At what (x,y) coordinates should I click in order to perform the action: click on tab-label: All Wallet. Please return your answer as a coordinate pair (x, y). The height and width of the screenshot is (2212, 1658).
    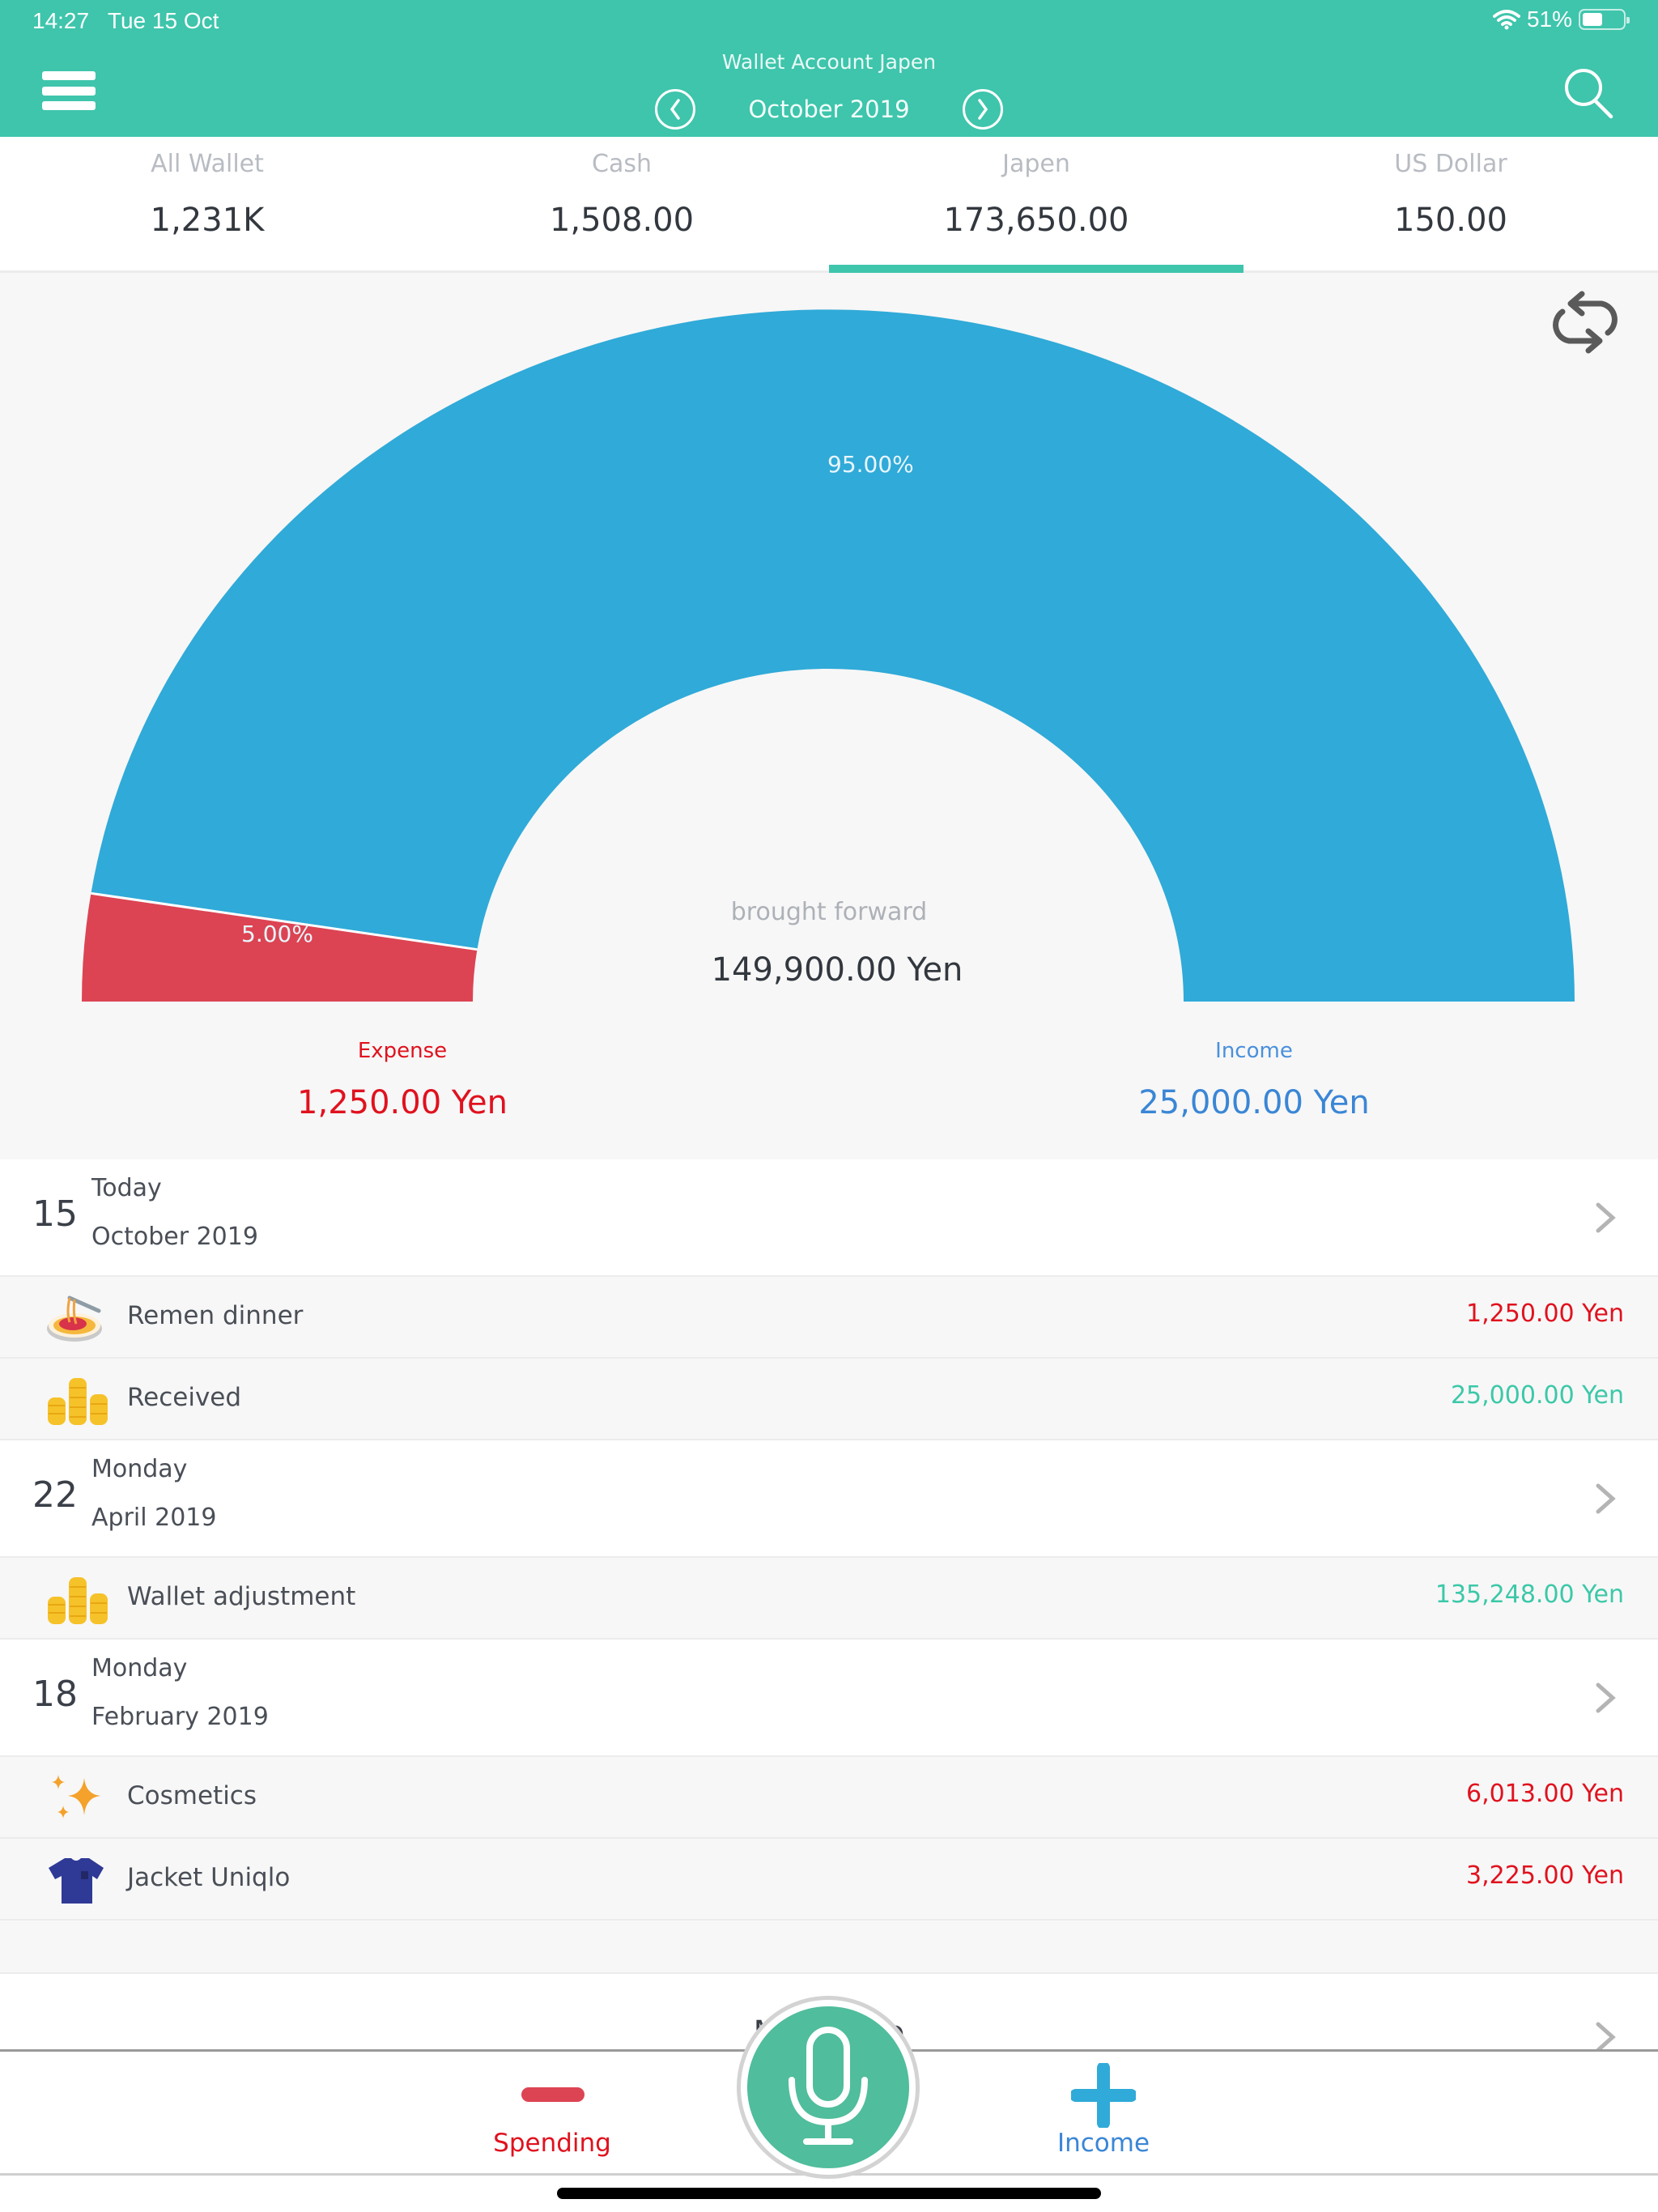
    Looking at the image, I should click on (207, 164).